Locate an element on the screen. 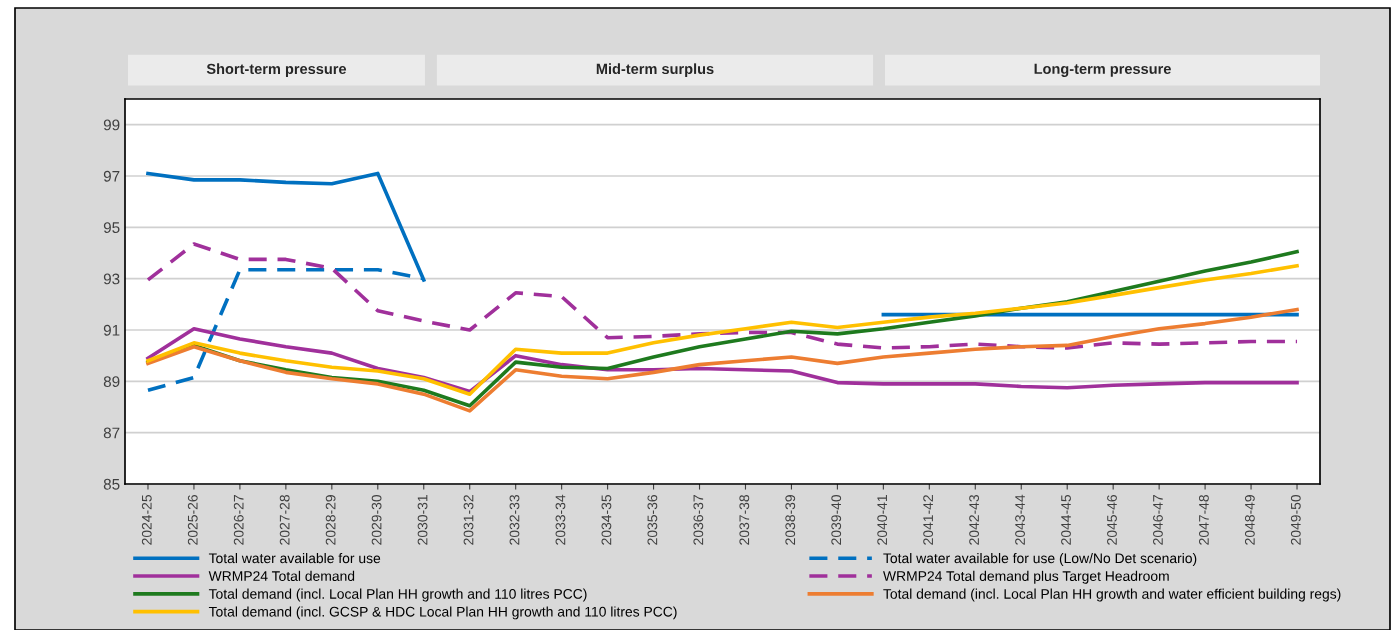  x-tick-label: 2037-38 is located at coordinates (744, 520).